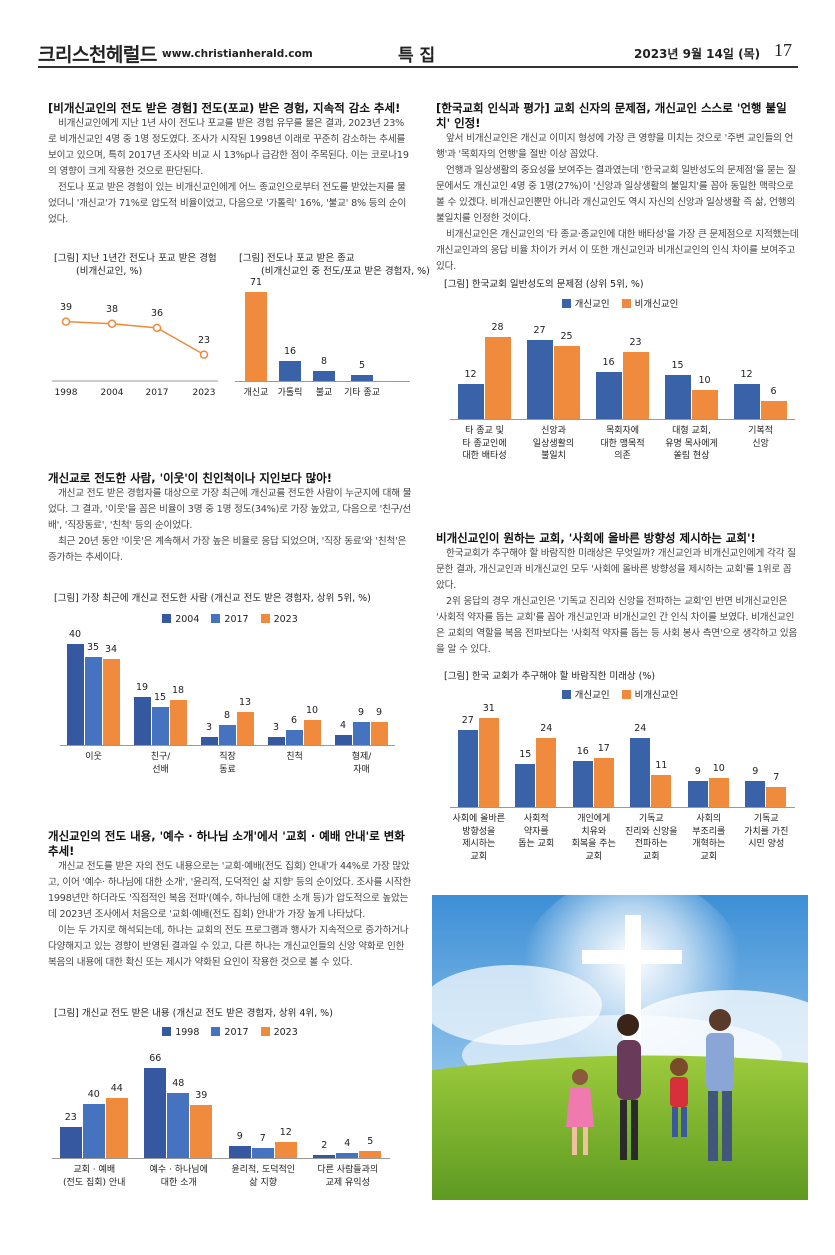  What do you see at coordinates (245, 703) in the screenshot?
I see `value-label: 13` at bounding box center [245, 703].